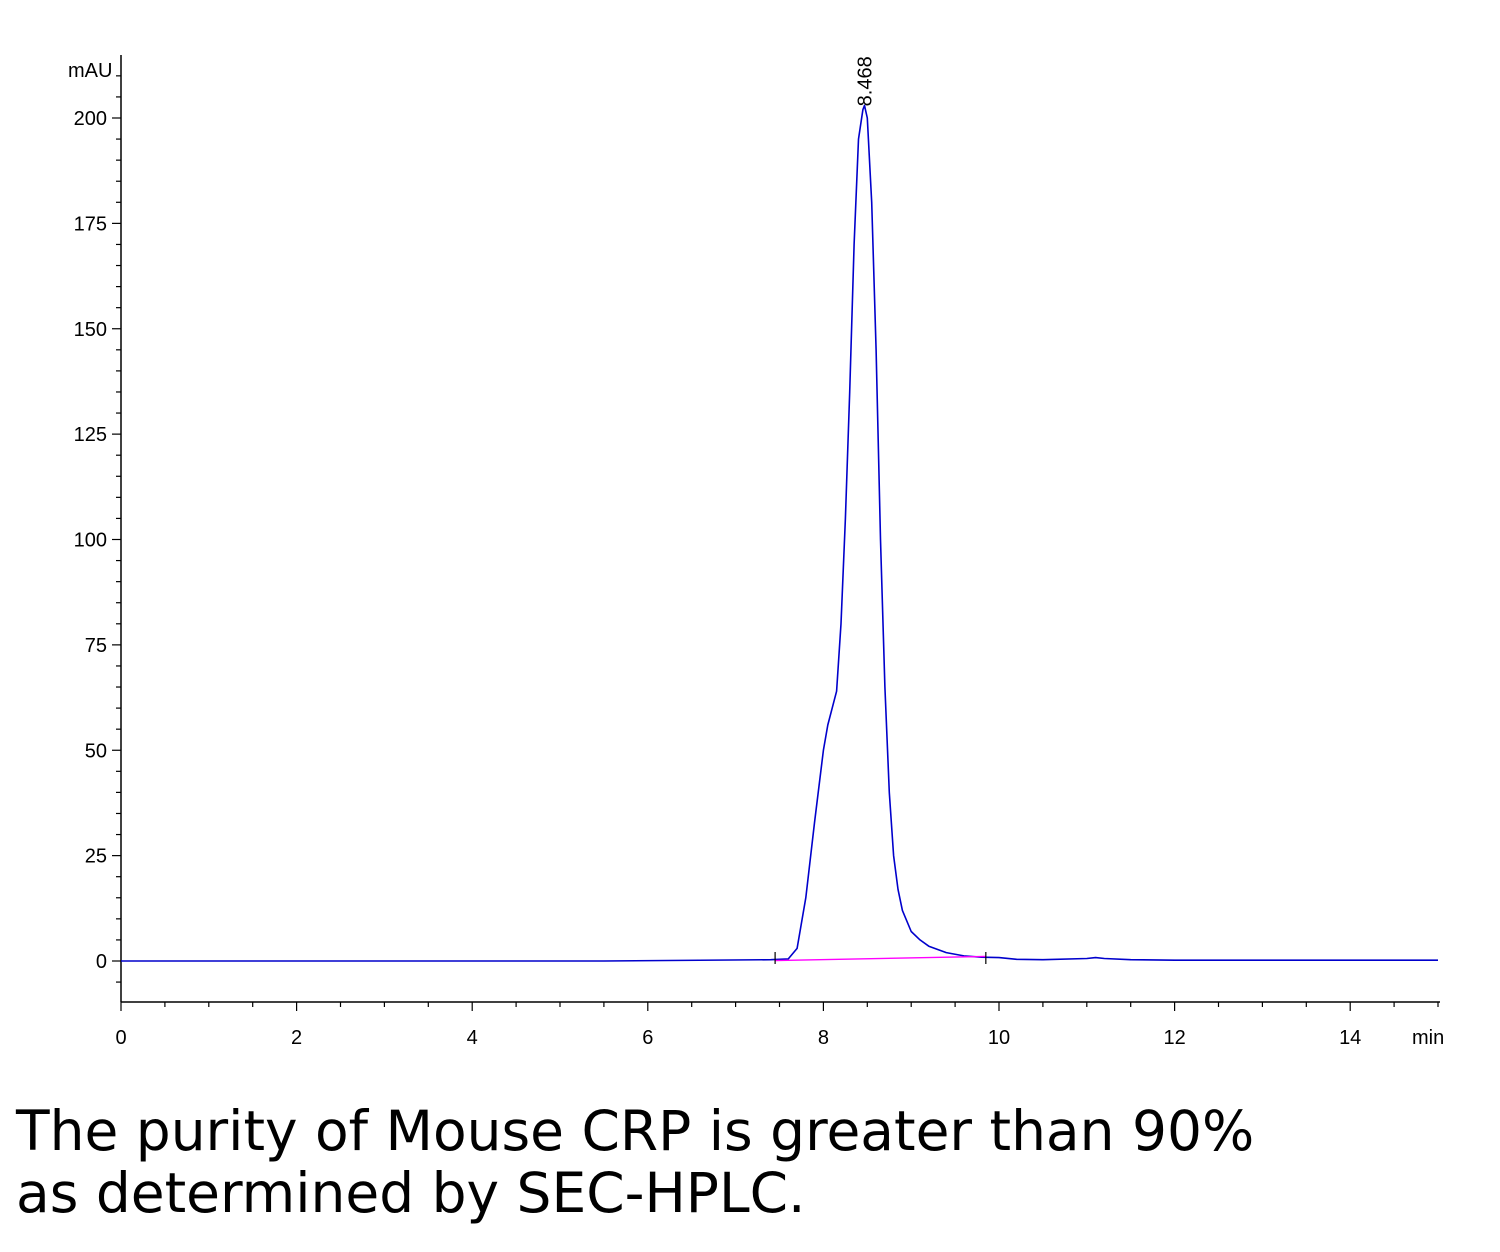 The image size is (1500, 1252). What do you see at coordinates (472, 1038) in the screenshot?
I see `x-tick-label: 4` at bounding box center [472, 1038].